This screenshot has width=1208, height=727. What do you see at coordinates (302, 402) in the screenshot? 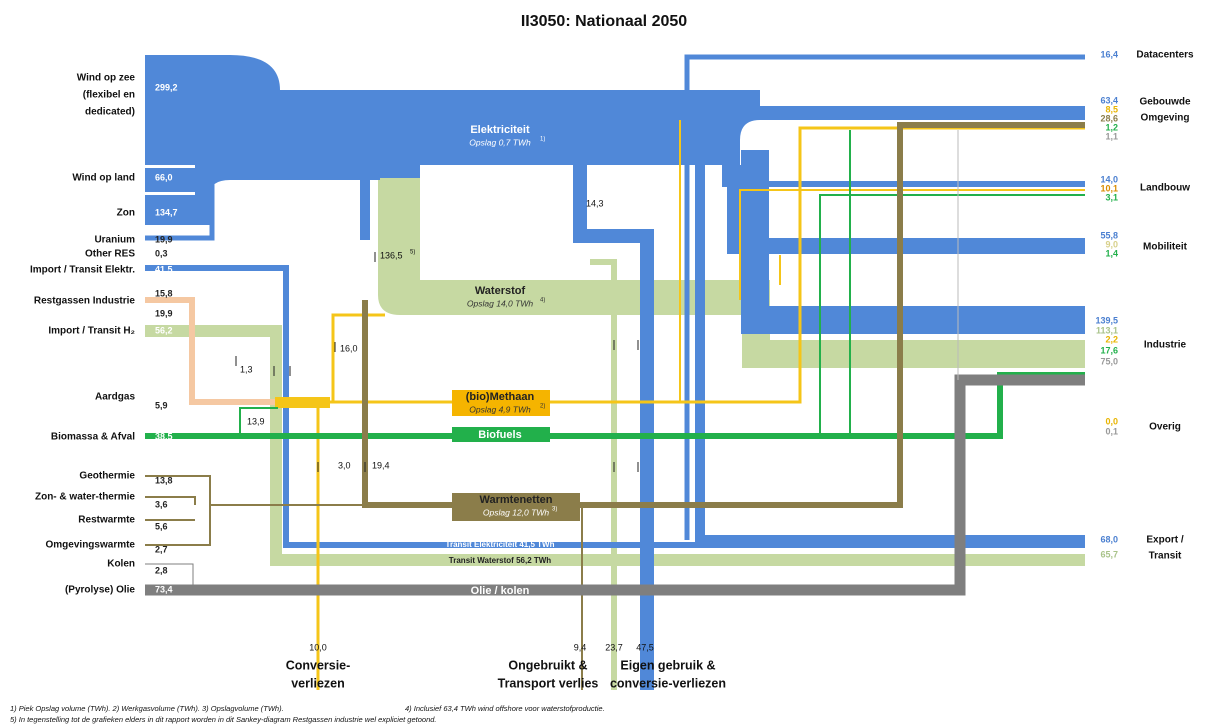
I see `methane-hub` at bounding box center [302, 402].